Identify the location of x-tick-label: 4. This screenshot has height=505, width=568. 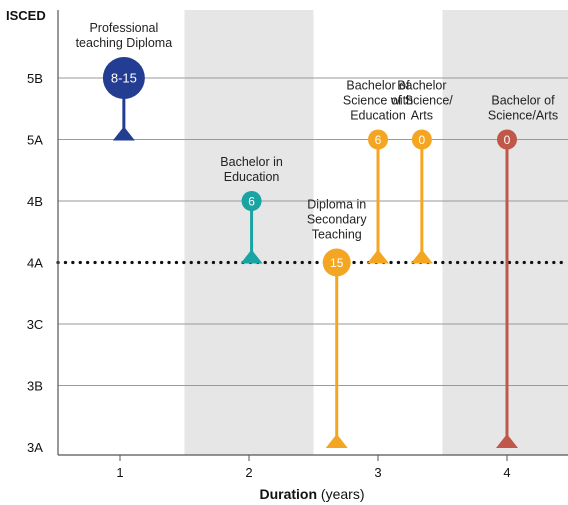
(506, 472).